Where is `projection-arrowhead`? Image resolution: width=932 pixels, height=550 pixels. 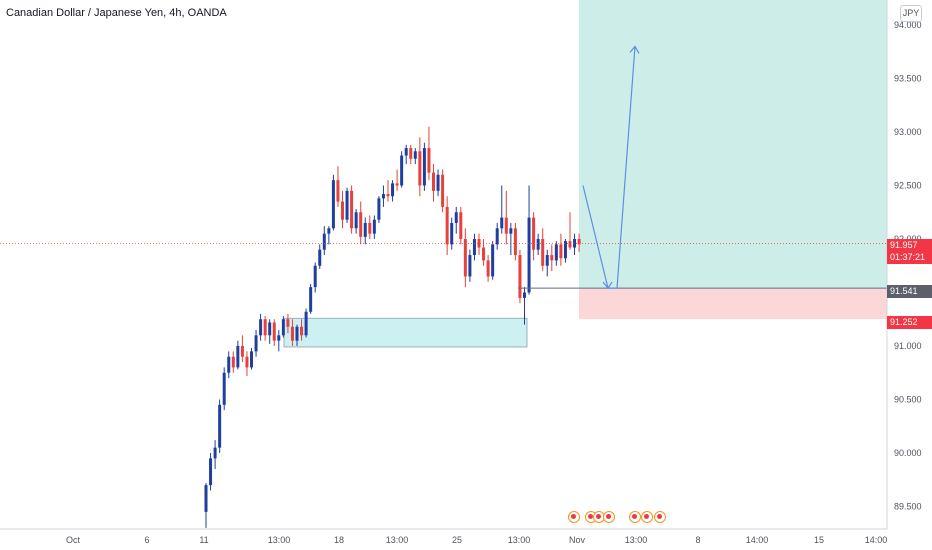 projection-arrowhead is located at coordinates (607, 285).